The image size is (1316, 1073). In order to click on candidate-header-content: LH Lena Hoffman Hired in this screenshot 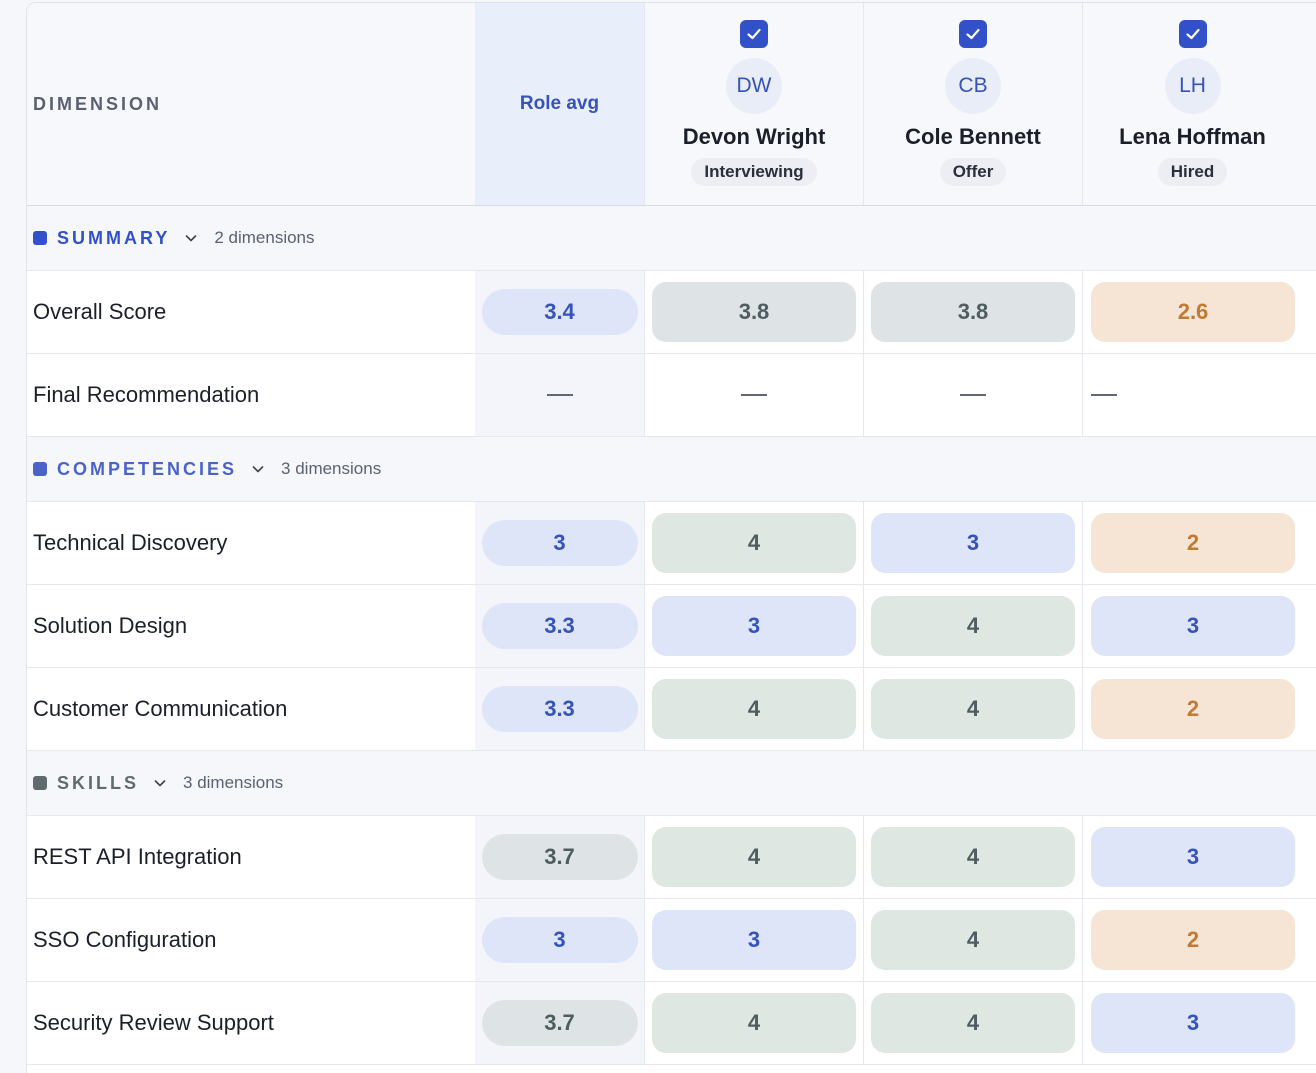, I will do `click(1192, 94)`.